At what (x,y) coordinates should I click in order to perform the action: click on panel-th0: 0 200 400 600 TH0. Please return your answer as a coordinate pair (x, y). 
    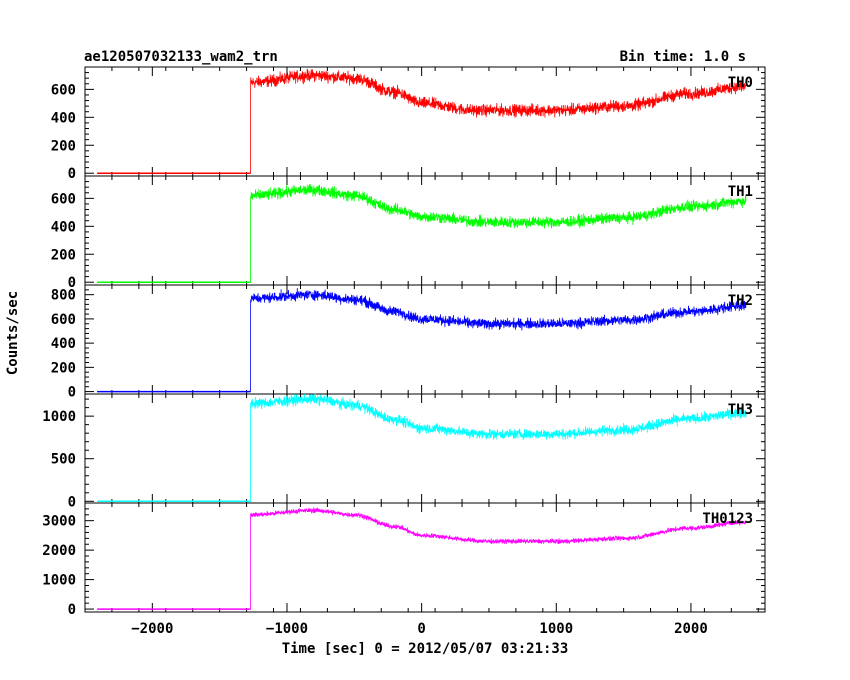
    Looking at the image, I should click on (408, 124).